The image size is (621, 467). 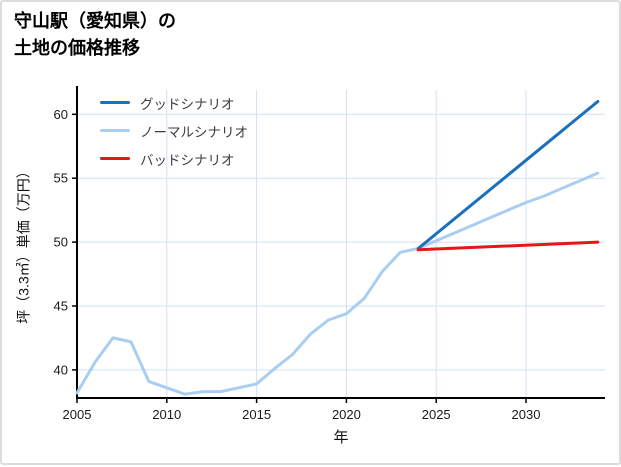 I want to click on legend-label-bad-scenario: バッドシナリオ, so click(x=187, y=160).